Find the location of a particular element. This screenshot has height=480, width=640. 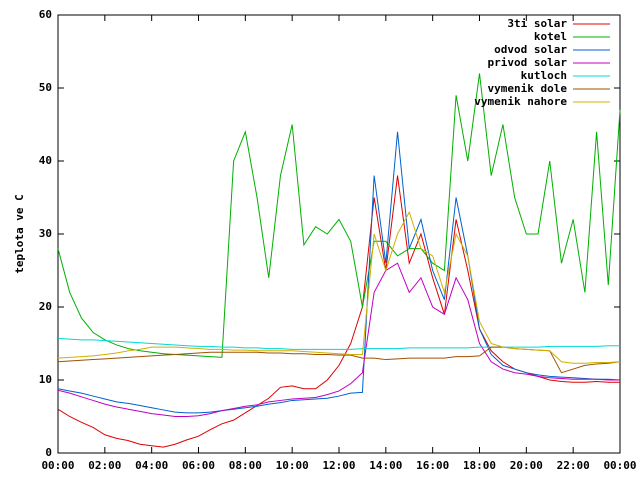

legend-label: kutloch is located at coordinates (544, 75).